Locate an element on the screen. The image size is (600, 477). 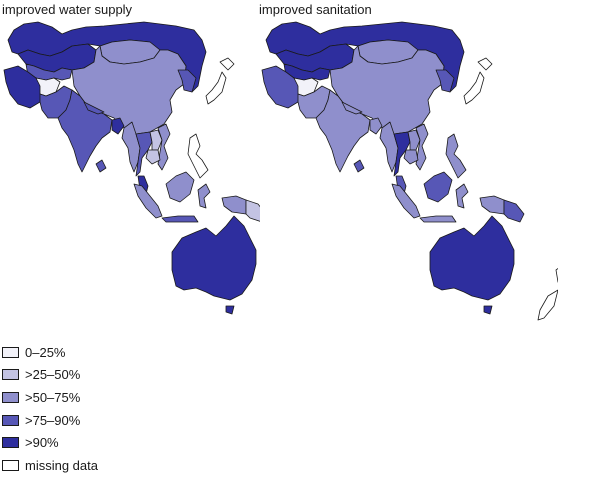
legend-item-0-25: 0–25% is located at coordinates (50, 352).